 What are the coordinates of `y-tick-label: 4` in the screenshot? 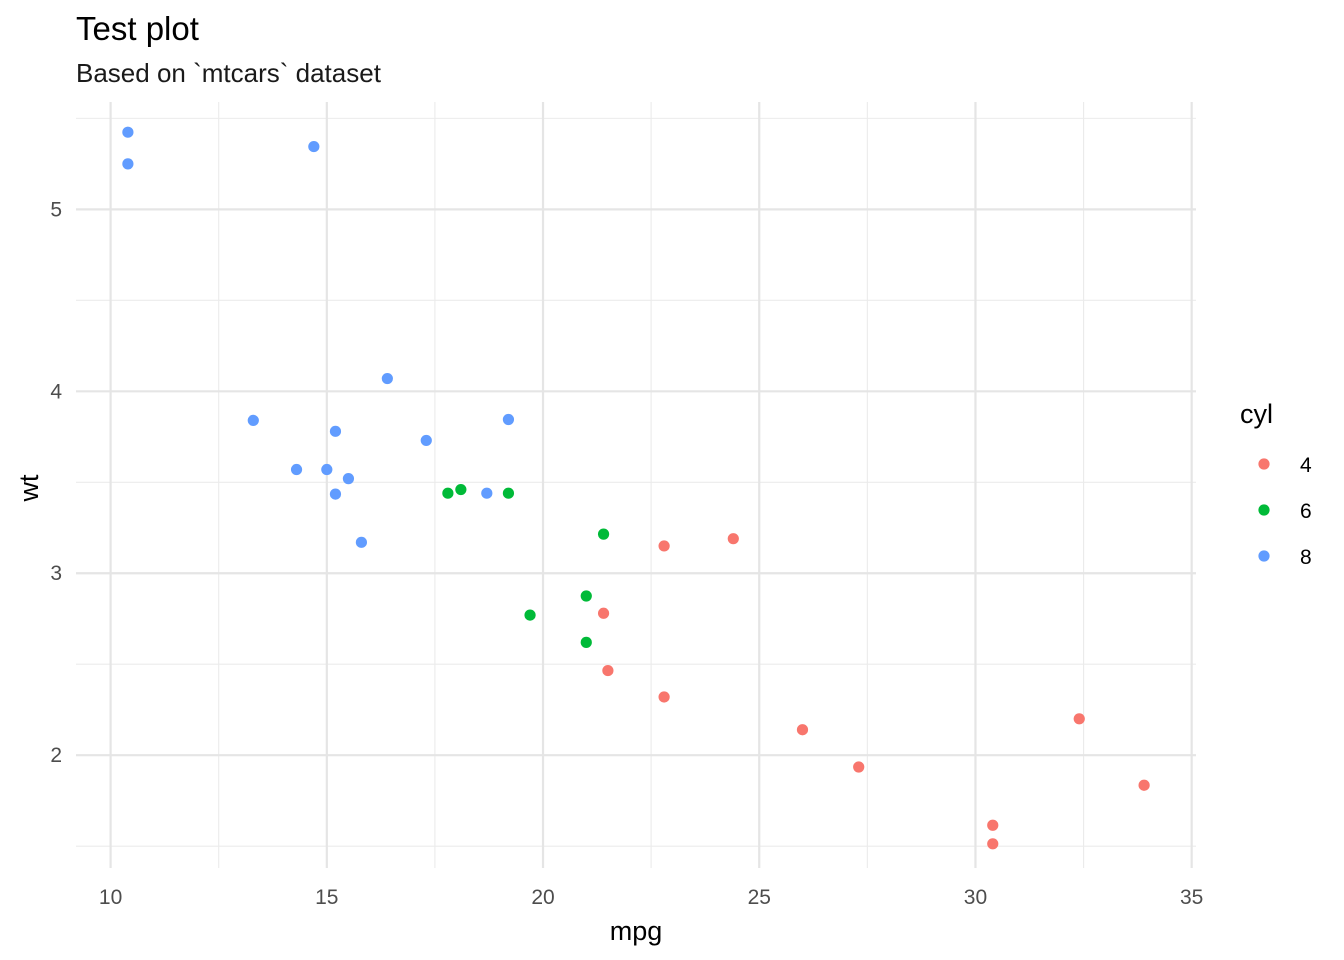 It's located at (56, 391).